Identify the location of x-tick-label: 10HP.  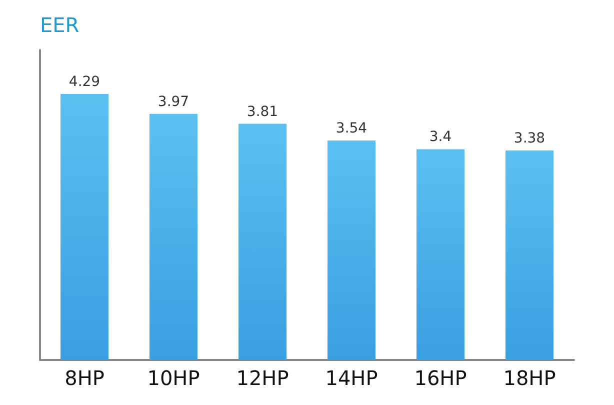
(173, 378).